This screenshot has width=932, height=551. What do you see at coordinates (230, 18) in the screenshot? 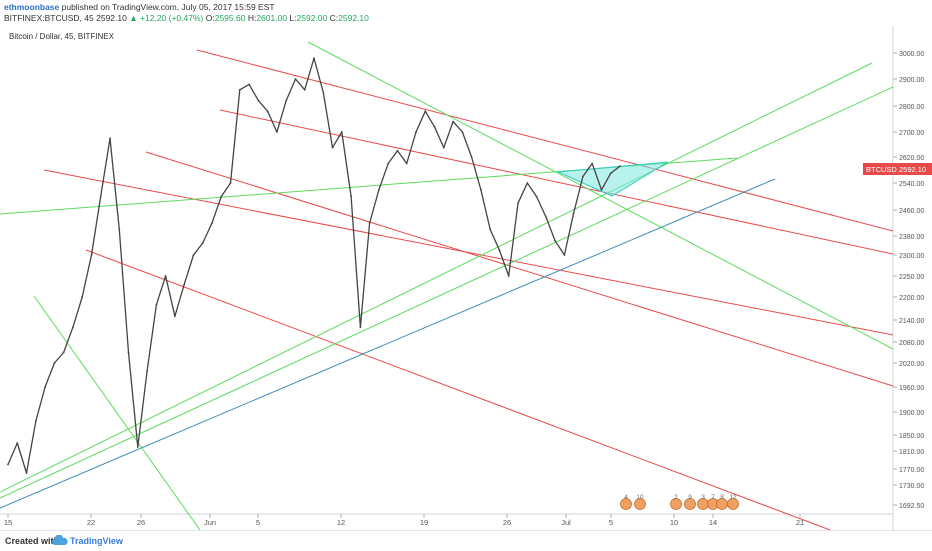
I see `open-value: 2595.60` at bounding box center [230, 18].